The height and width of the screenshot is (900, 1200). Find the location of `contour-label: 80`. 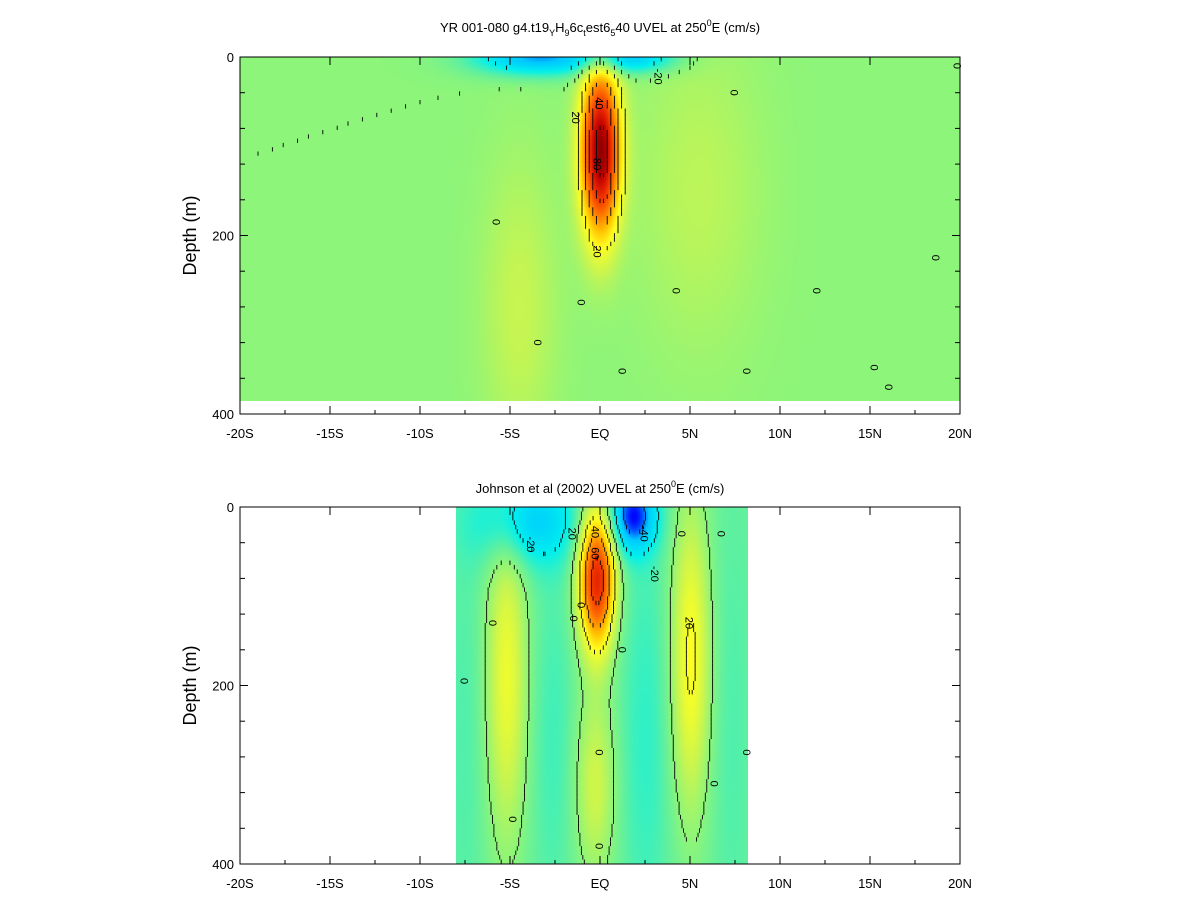

contour-label: 80 is located at coordinates (596, 164).